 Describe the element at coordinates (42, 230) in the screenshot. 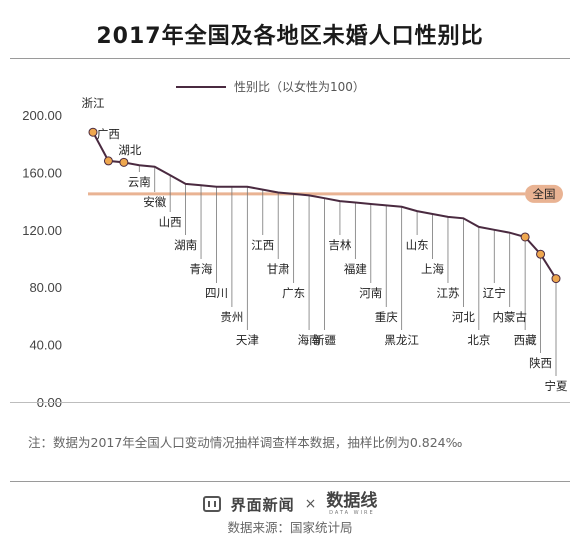

I see `y-tick-label: 120.00` at that location.